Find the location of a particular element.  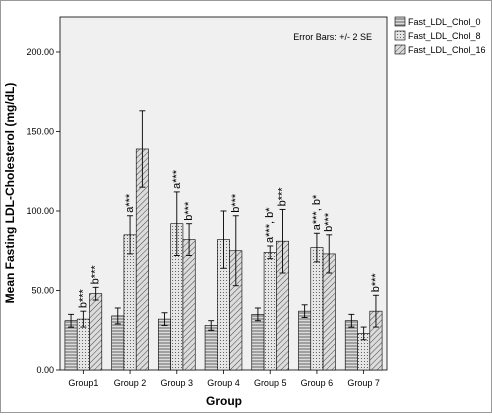

x-tick-label: Group1 is located at coordinates (83, 383).